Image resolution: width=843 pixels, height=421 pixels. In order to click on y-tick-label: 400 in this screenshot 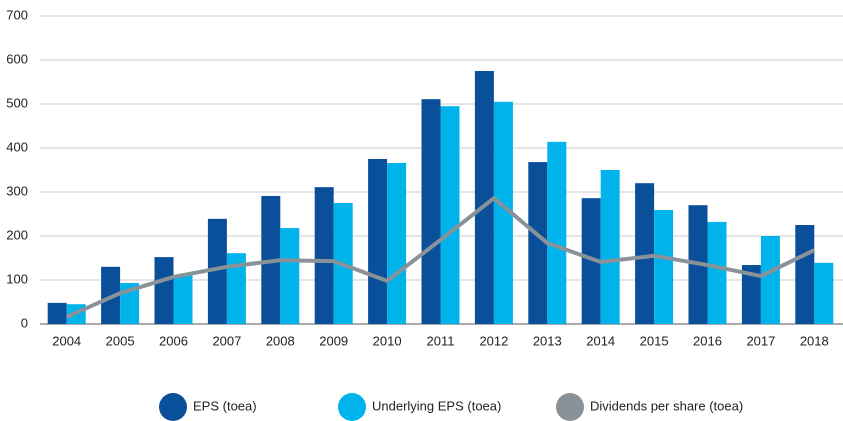, I will do `click(17, 146)`.